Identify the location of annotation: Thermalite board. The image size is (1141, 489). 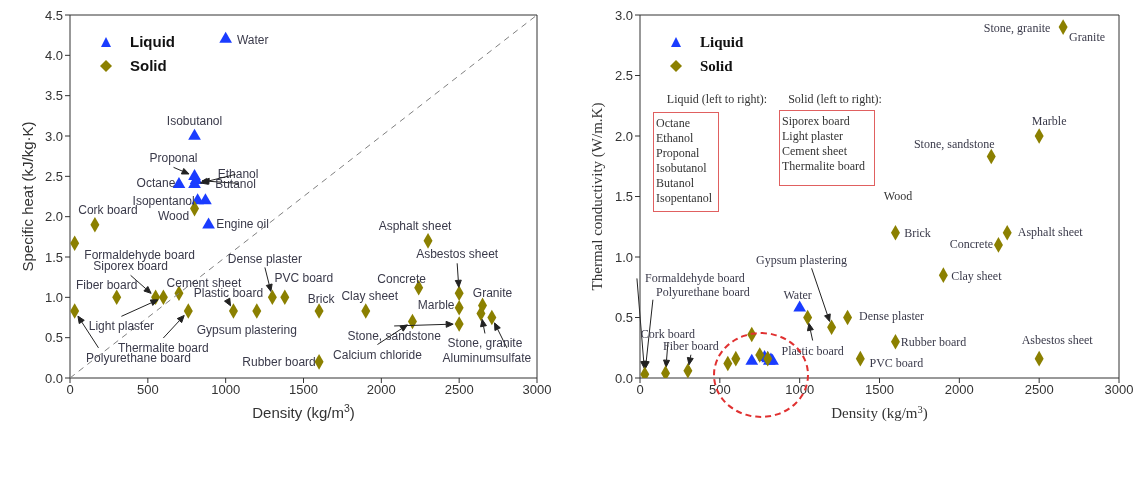
(824, 166).